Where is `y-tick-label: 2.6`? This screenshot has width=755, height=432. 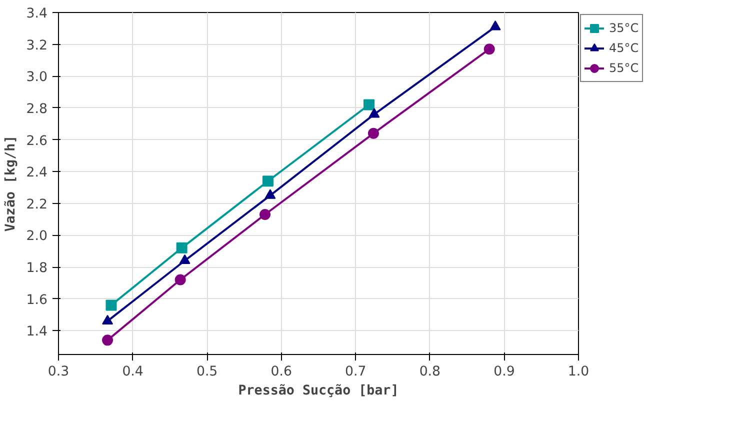
y-tick-label: 2.6 is located at coordinates (37, 141).